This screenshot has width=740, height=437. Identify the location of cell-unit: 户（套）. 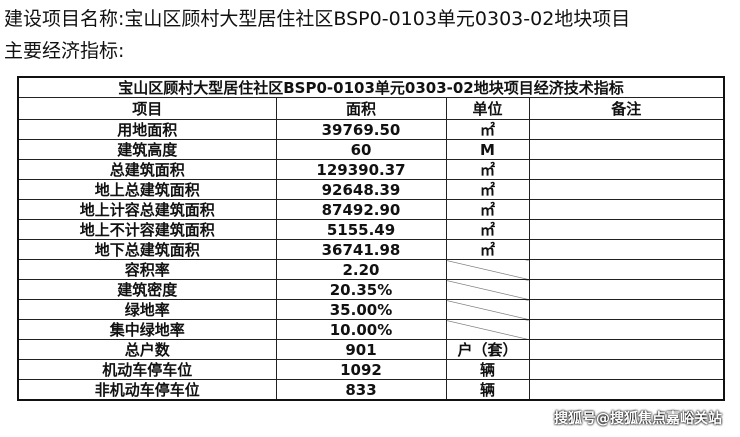
(487, 349).